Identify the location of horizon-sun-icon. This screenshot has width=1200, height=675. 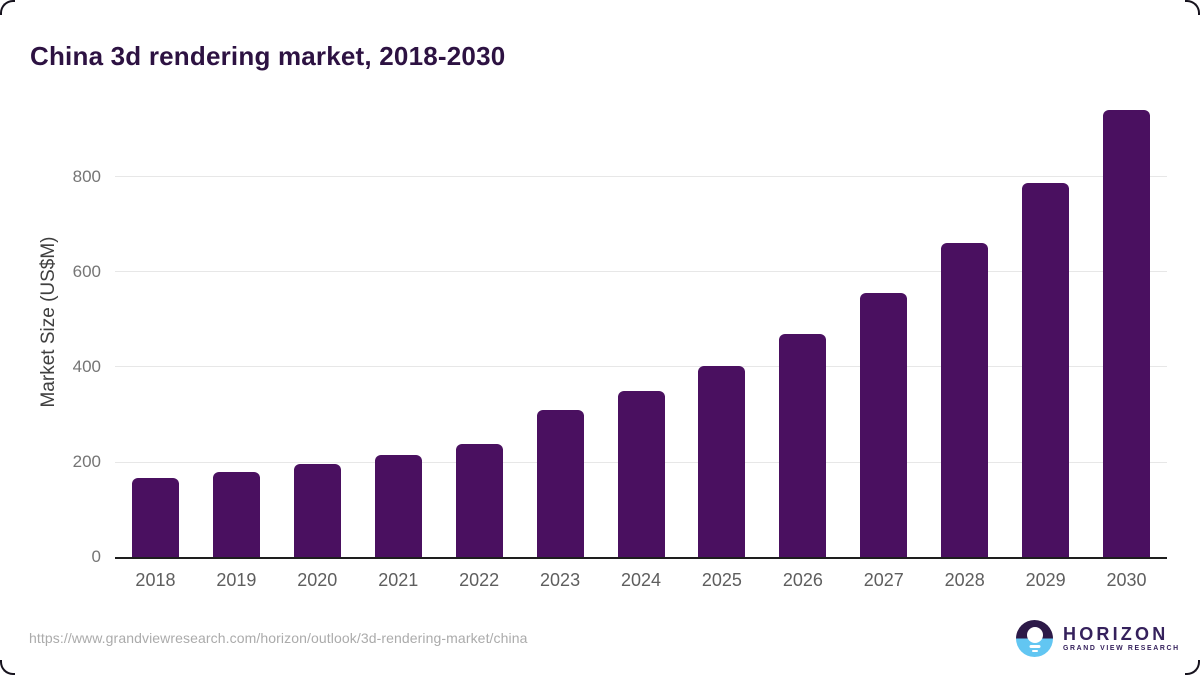
(1034, 638).